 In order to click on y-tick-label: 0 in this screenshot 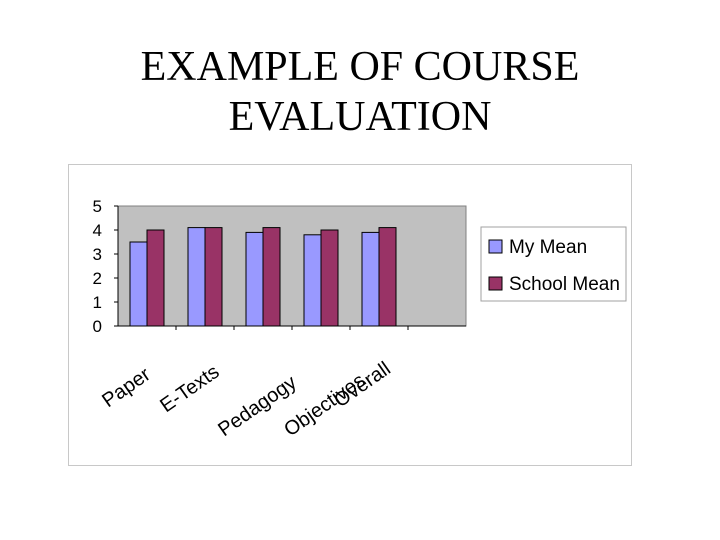, I will do `click(97, 326)`.